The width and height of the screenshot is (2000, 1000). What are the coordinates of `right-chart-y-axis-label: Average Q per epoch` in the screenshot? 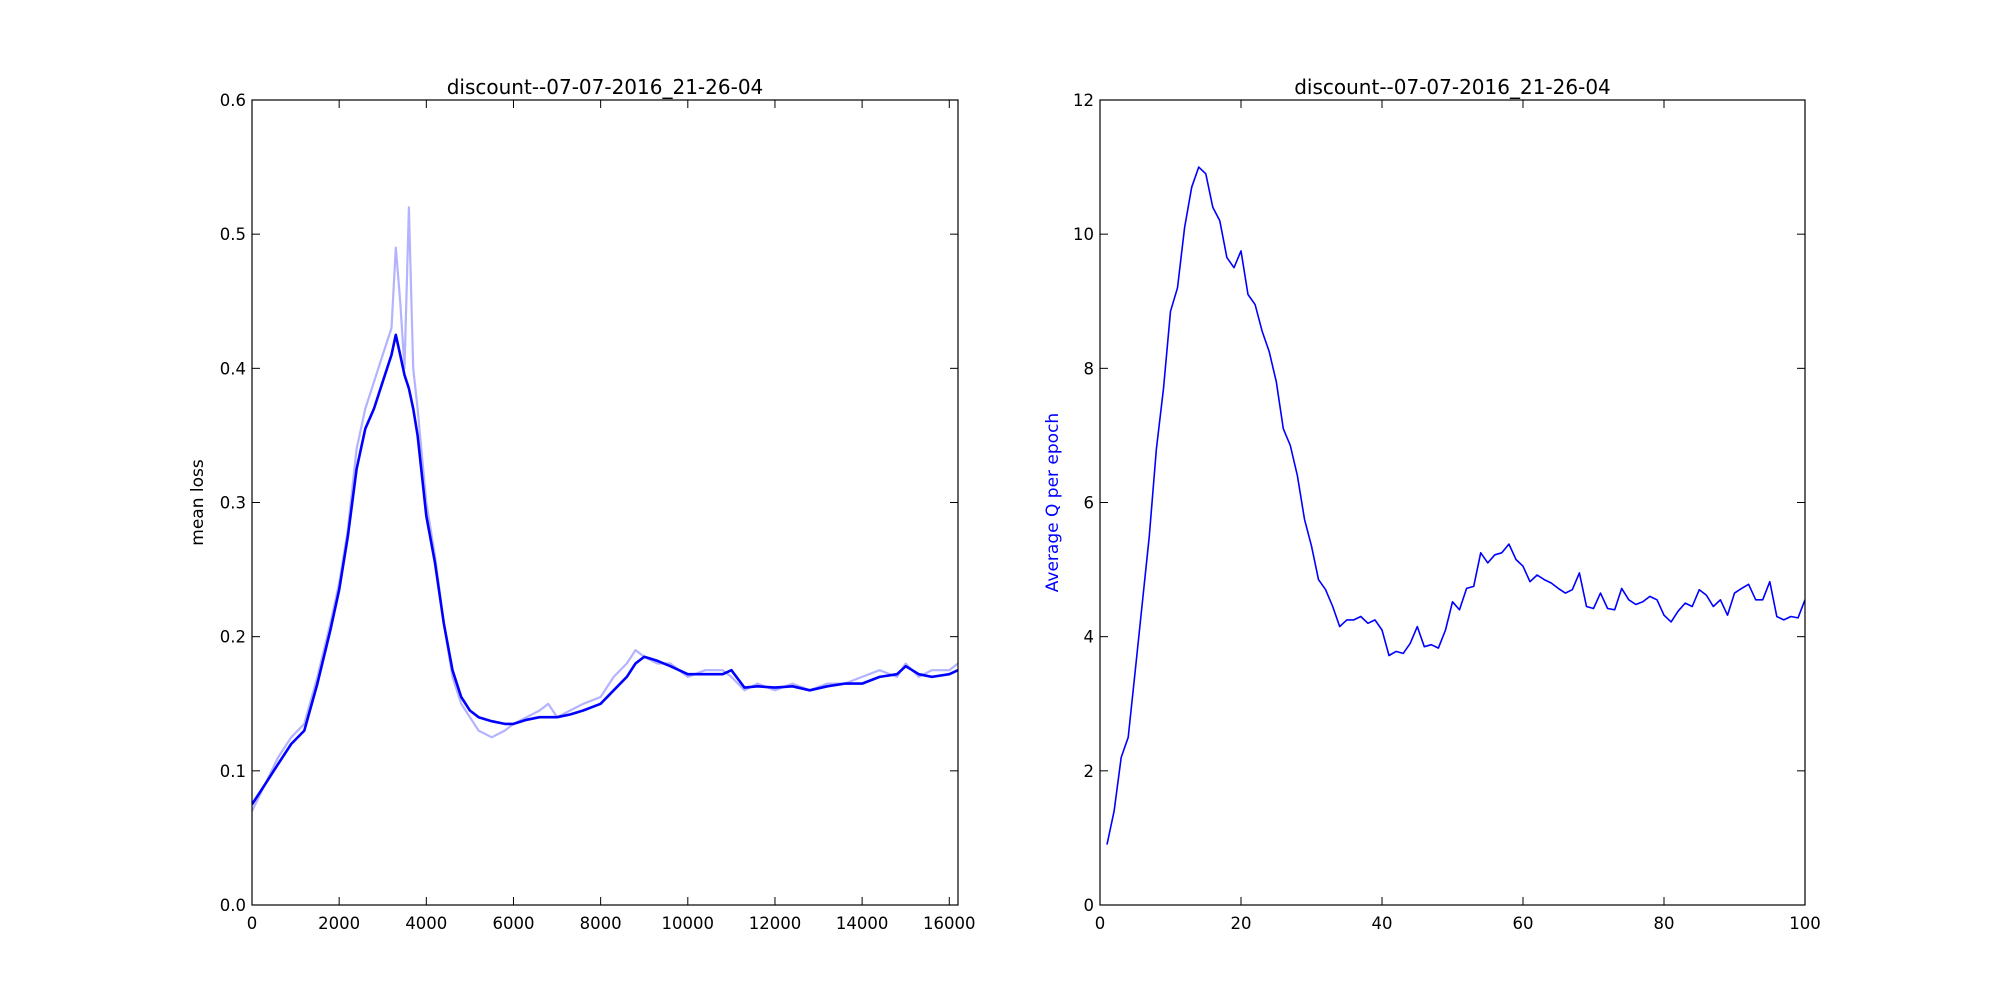 It's located at (1053, 502).